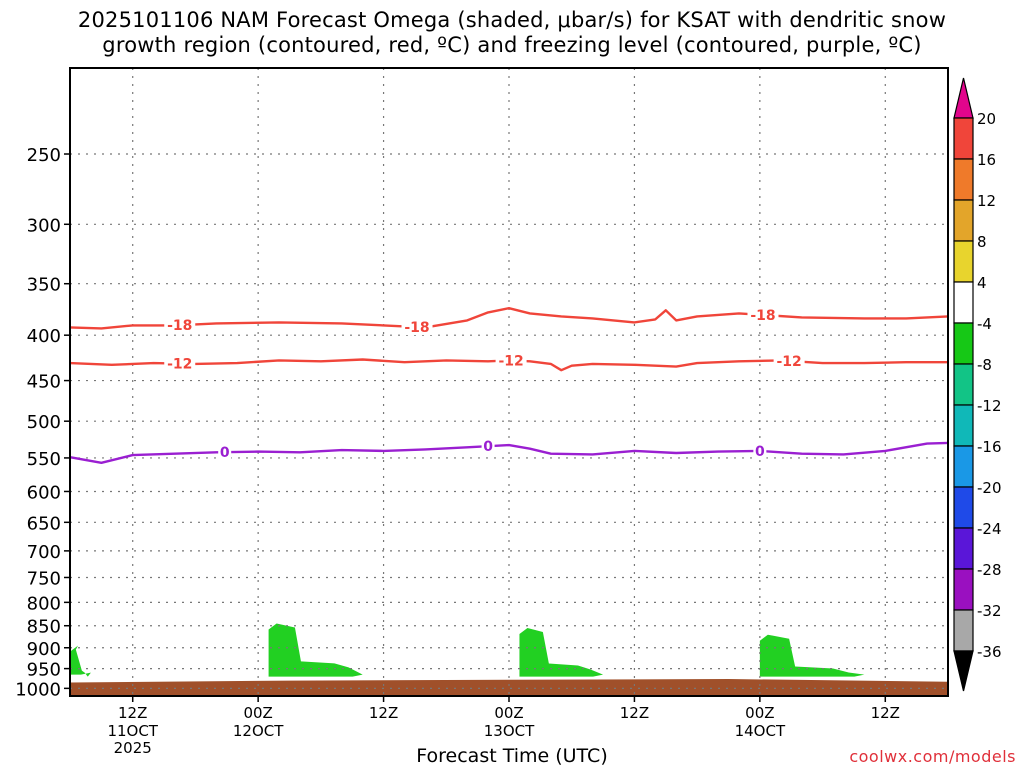 The image size is (1024, 768). What do you see at coordinates (963, 671) in the screenshot?
I see `colorbar-bottom-arrow` at bounding box center [963, 671].